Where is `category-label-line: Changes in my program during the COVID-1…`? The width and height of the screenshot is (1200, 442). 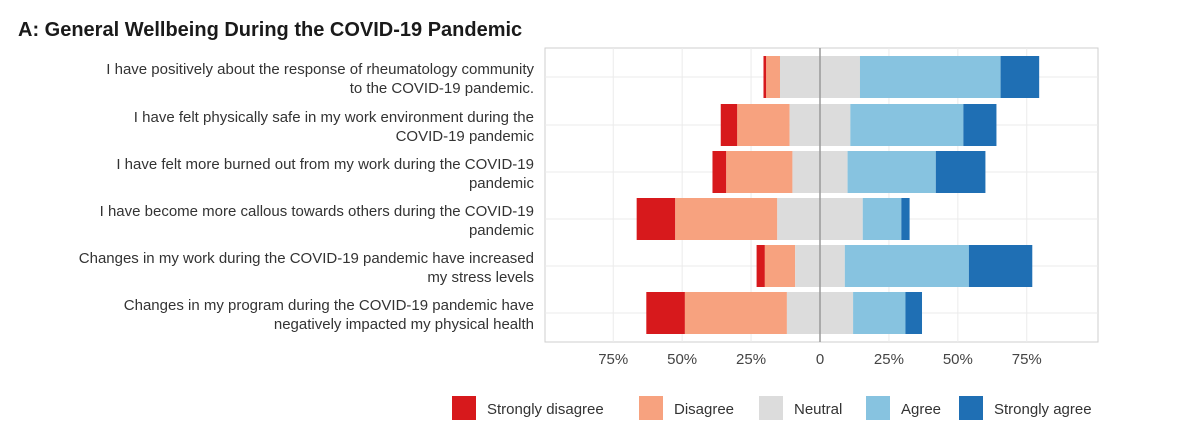
category-label-line: Changes in my program during the COVID-1… is located at coordinates (329, 305).